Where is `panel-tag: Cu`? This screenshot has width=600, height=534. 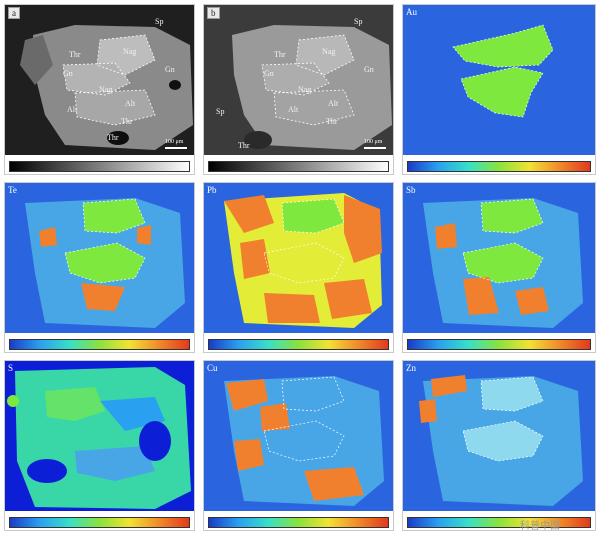
panel-tag: Cu is located at coordinates (212, 368).